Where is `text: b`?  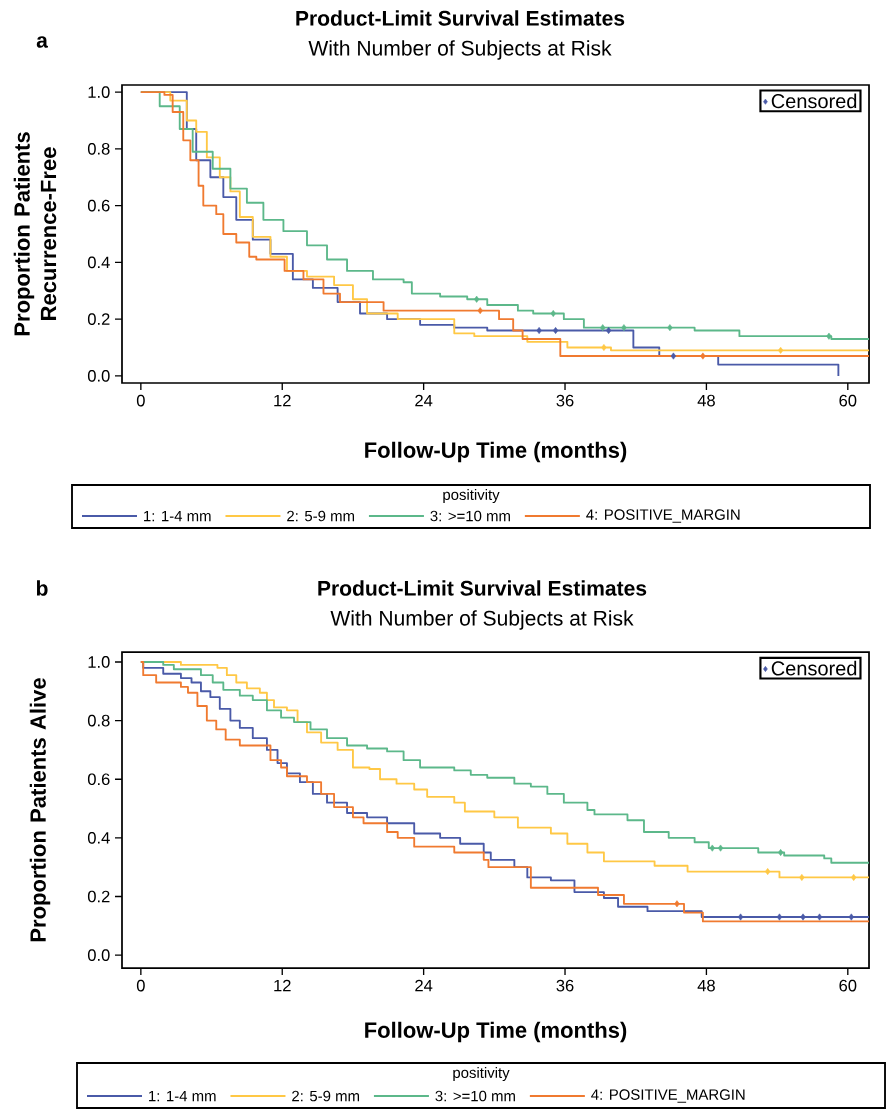 text: b is located at coordinates (42, 588).